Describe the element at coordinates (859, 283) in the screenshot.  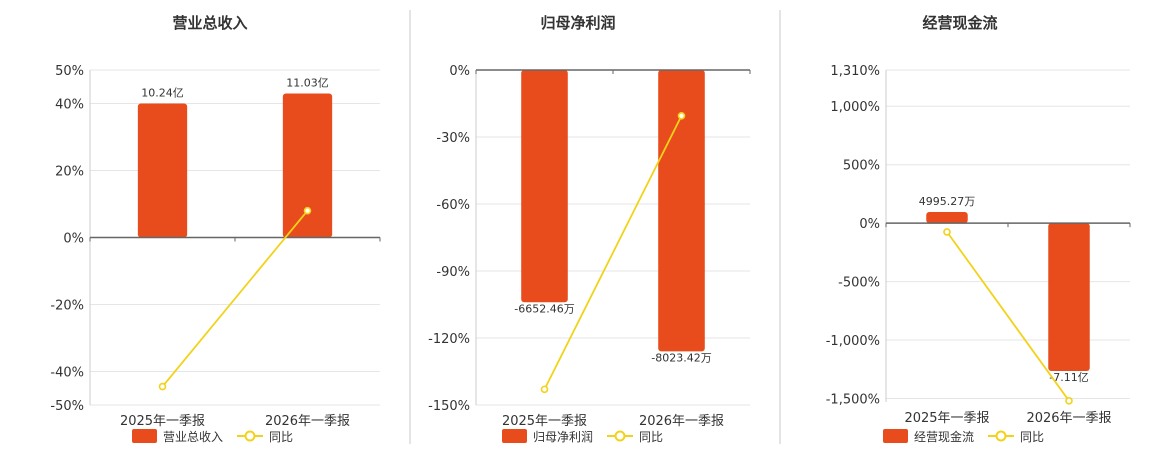
I see `y-tick-label: -500%` at that location.